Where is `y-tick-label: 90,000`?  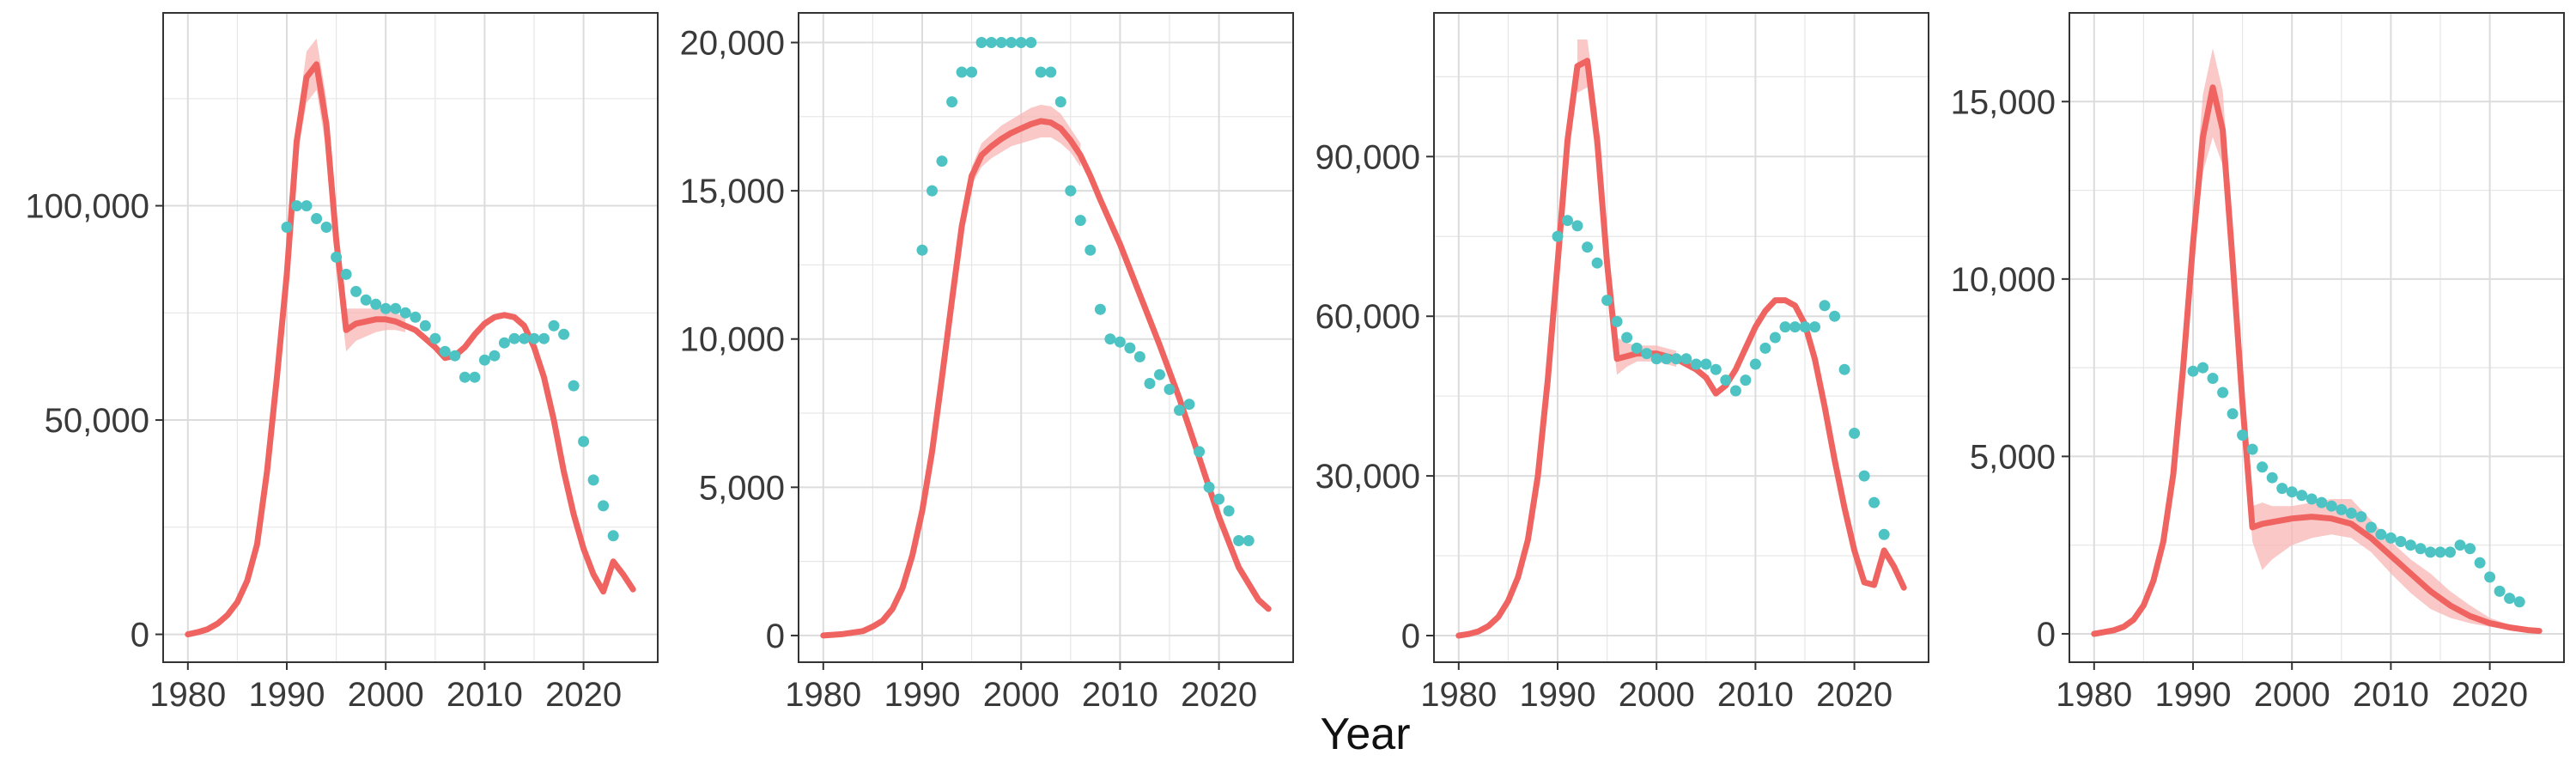
y-tick-label: 90,000 is located at coordinates (1367, 157).